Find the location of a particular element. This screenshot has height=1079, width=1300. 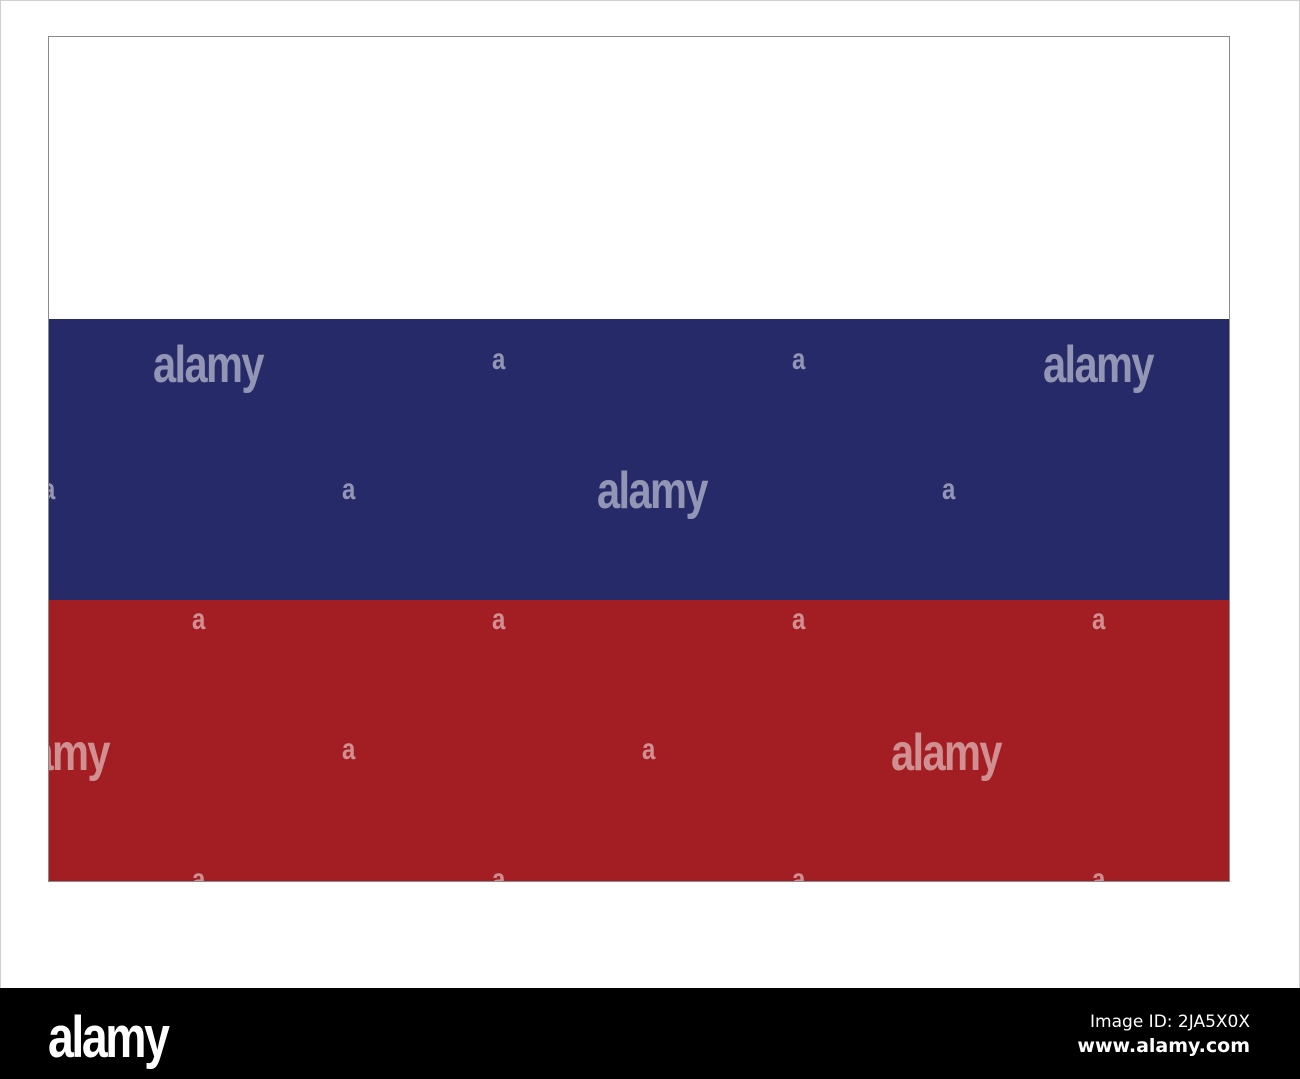

image-id: Image ID: 2JA5X0X is located at coordinates (1170, 1022).